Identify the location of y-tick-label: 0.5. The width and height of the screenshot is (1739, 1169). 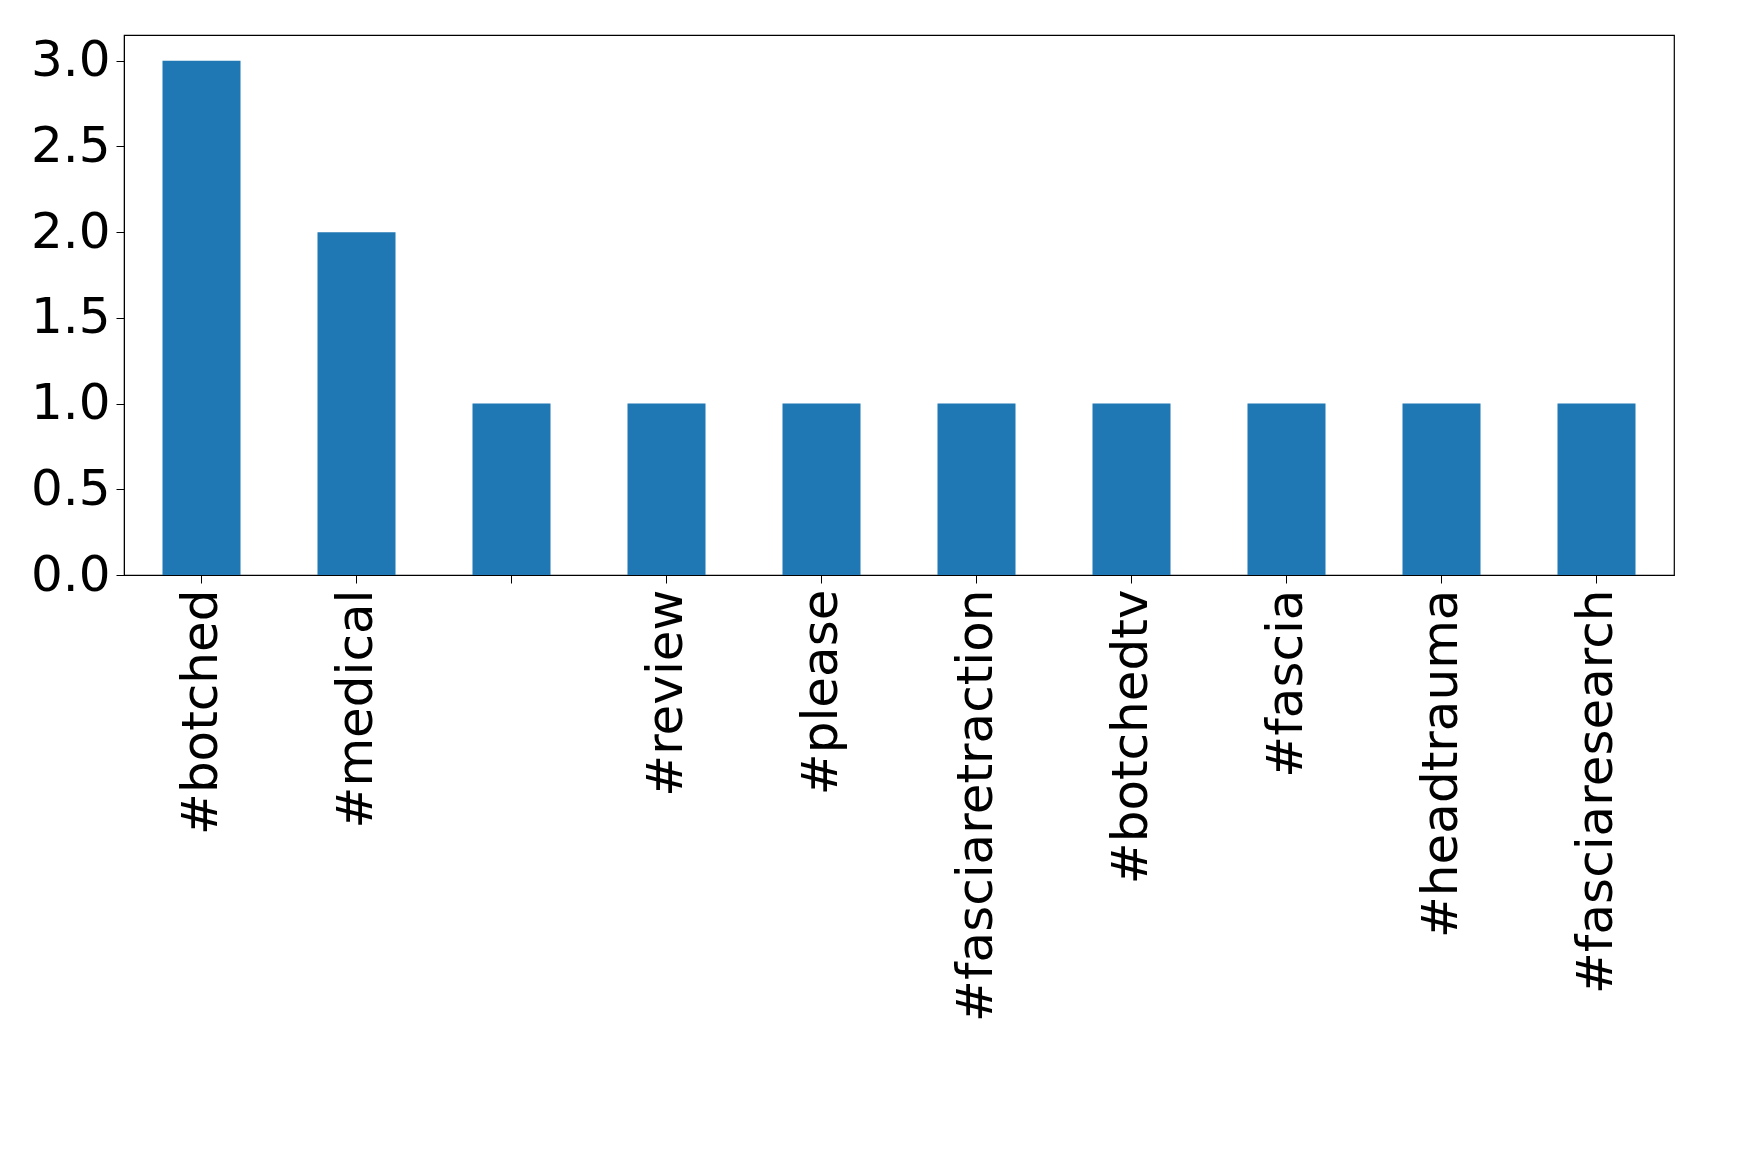
(70, 487).